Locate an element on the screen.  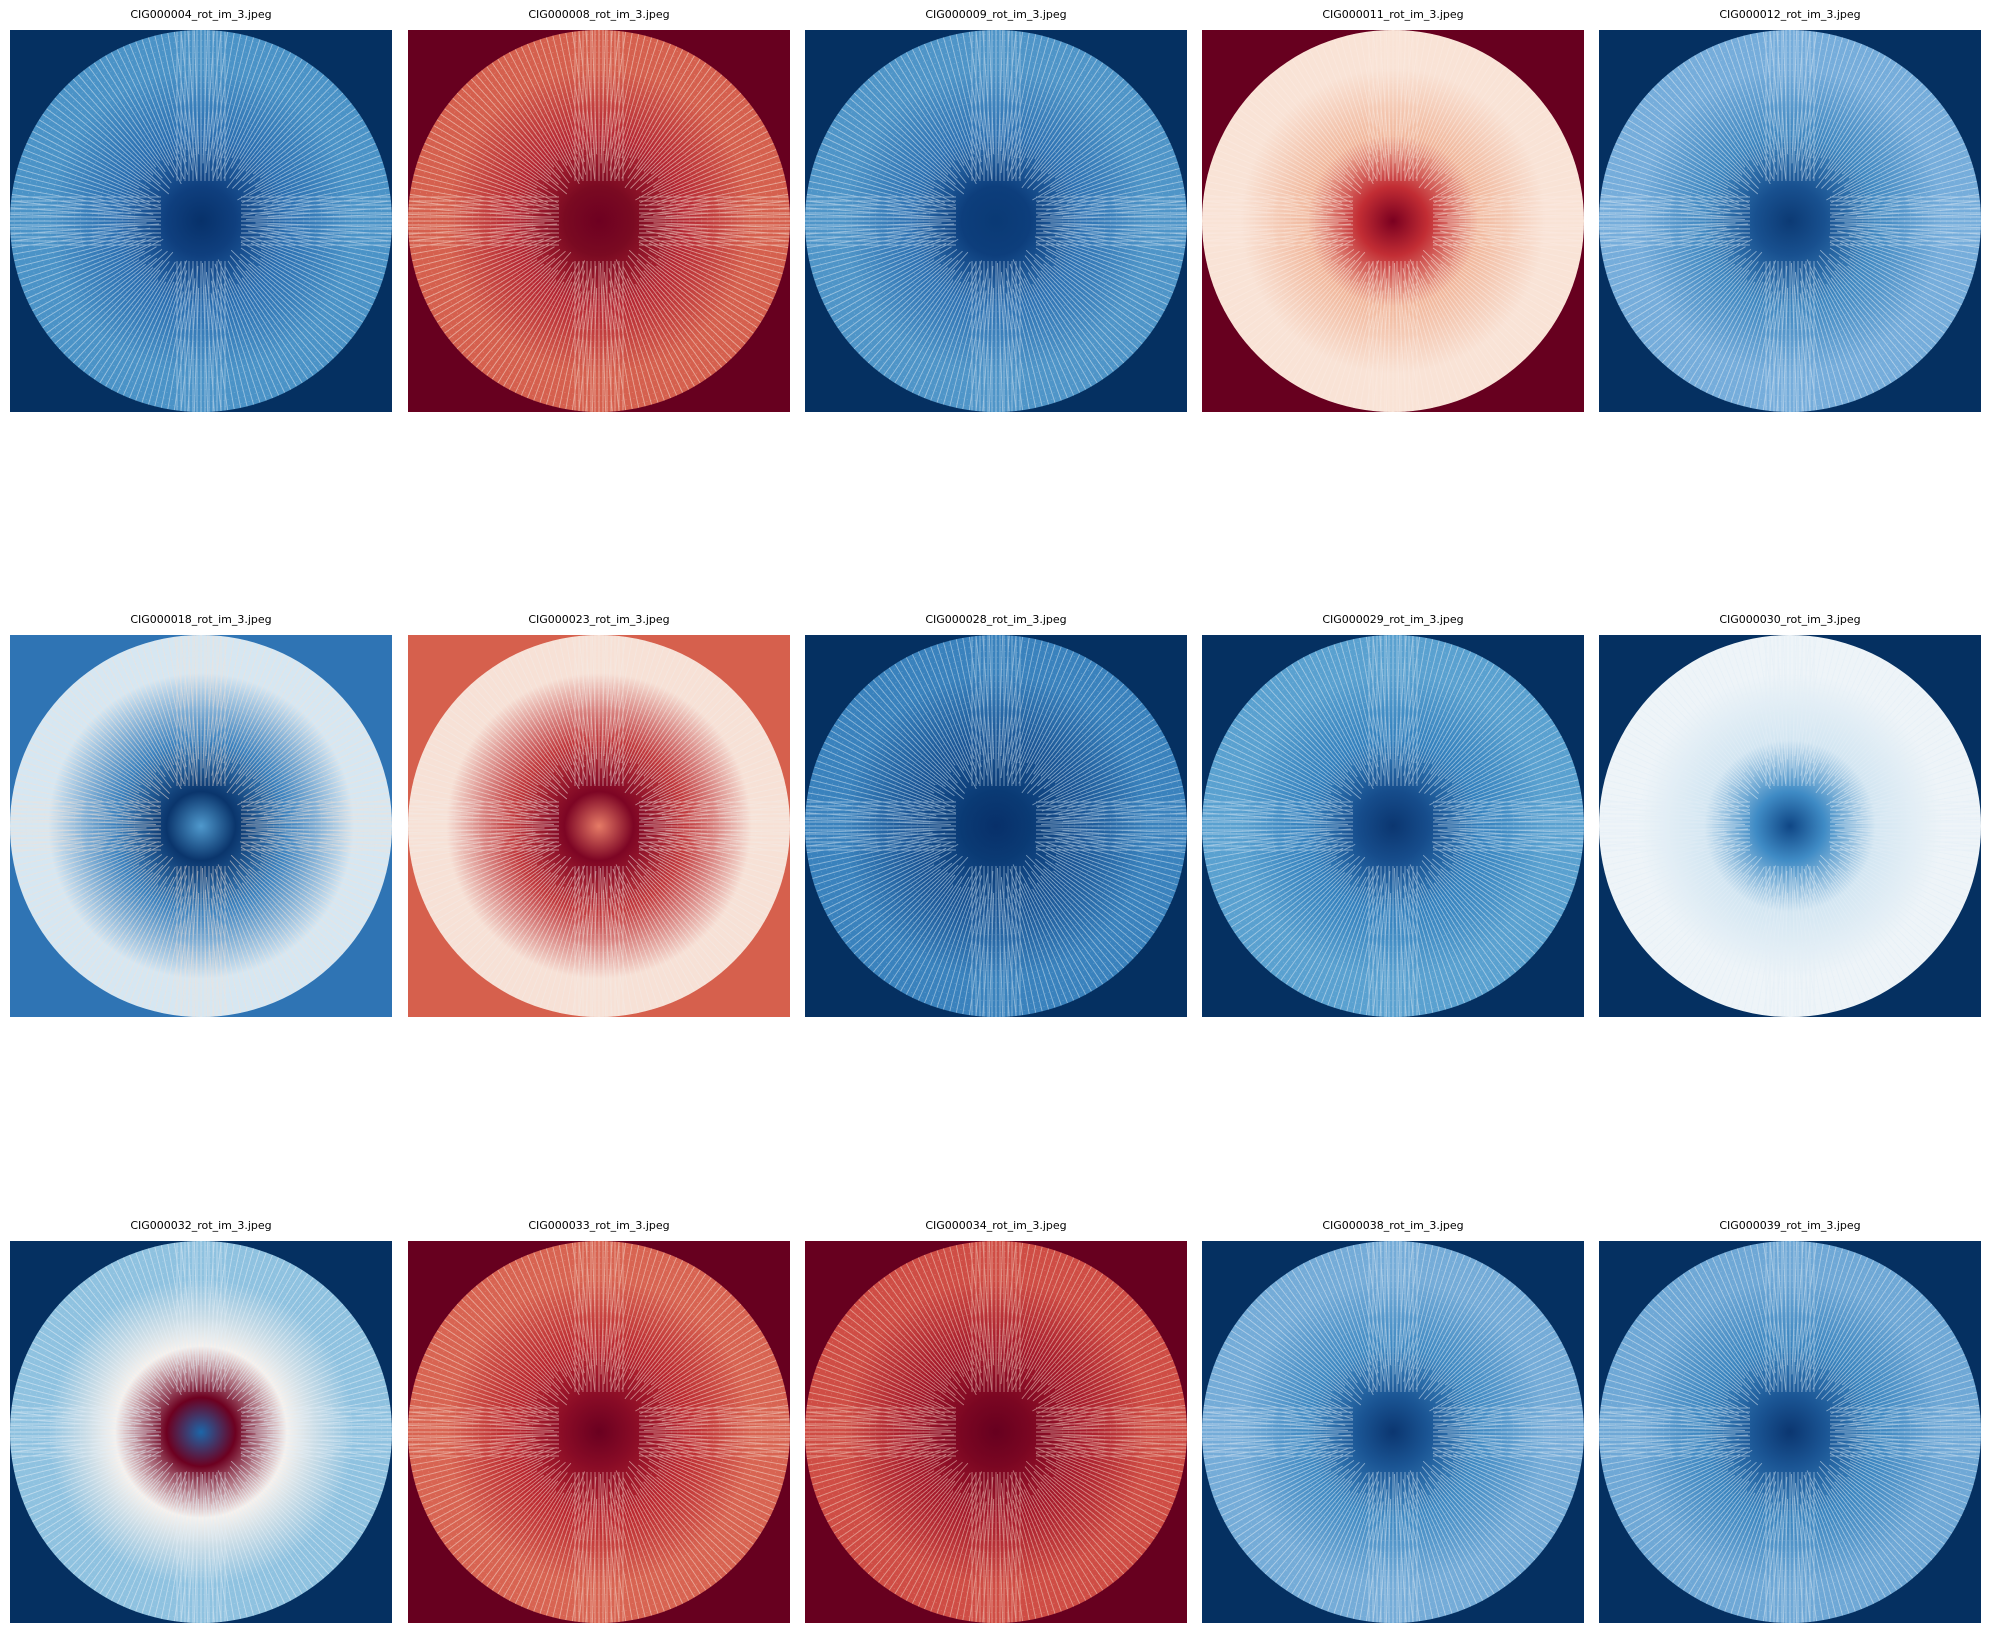
panel-title: CIG000030_rot_im_3.jpeg is located at coordinates (1790, 619).